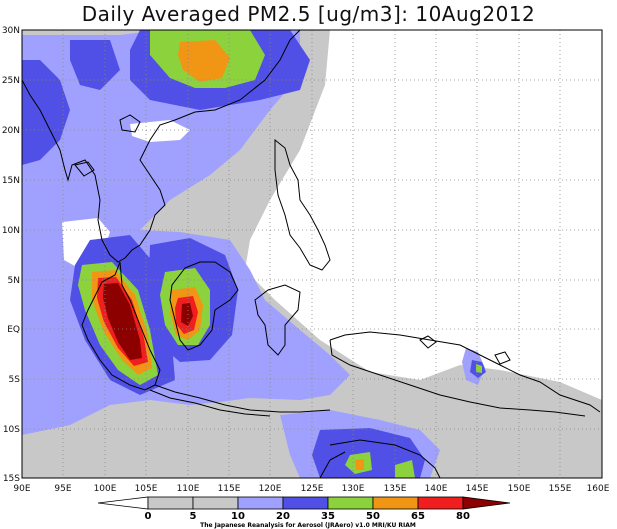  What do you see at coordinates (270, 489) in the screenshot?
I see `lon-label: 120E` at bounding box center [270, 489].